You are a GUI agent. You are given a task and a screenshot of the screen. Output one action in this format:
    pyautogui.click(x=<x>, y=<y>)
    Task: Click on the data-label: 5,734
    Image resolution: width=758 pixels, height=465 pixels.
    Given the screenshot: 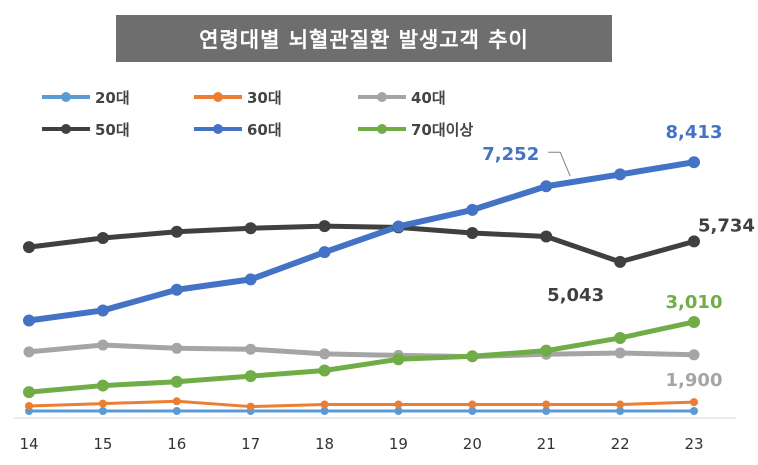 What is the action you would take?
    pyautogui.click(x=726, y=225)
    